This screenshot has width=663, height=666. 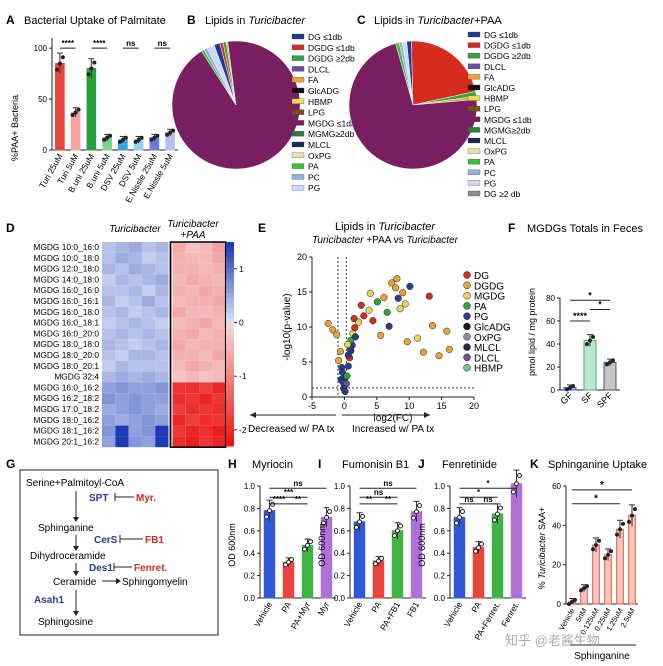 I want to click on x-tick-label: GF, so click(x=567, y=398).